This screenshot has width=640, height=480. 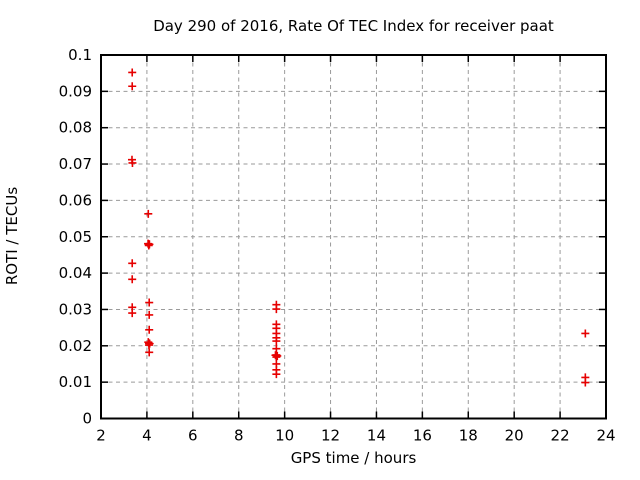 I want to click on y-tick-label: 0.1, so click(x=80, y=55).